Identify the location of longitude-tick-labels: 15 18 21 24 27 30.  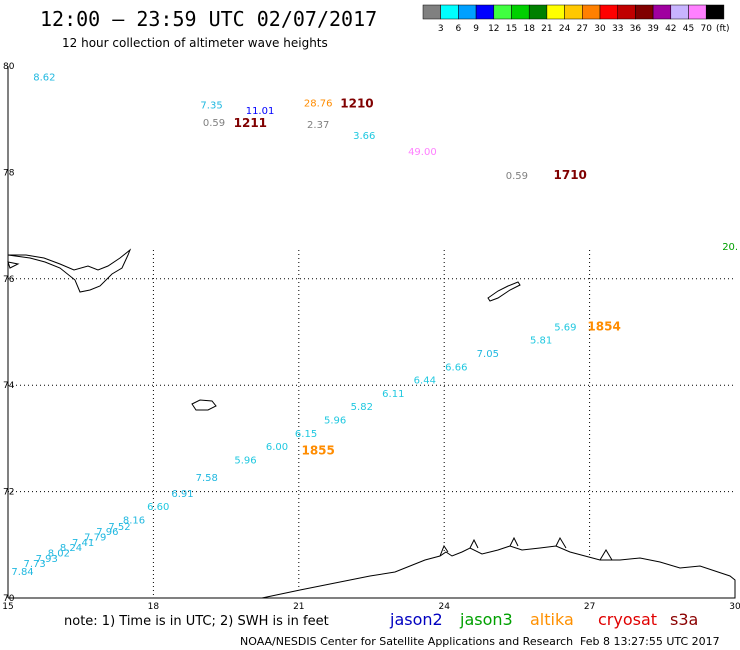
(371, 607).